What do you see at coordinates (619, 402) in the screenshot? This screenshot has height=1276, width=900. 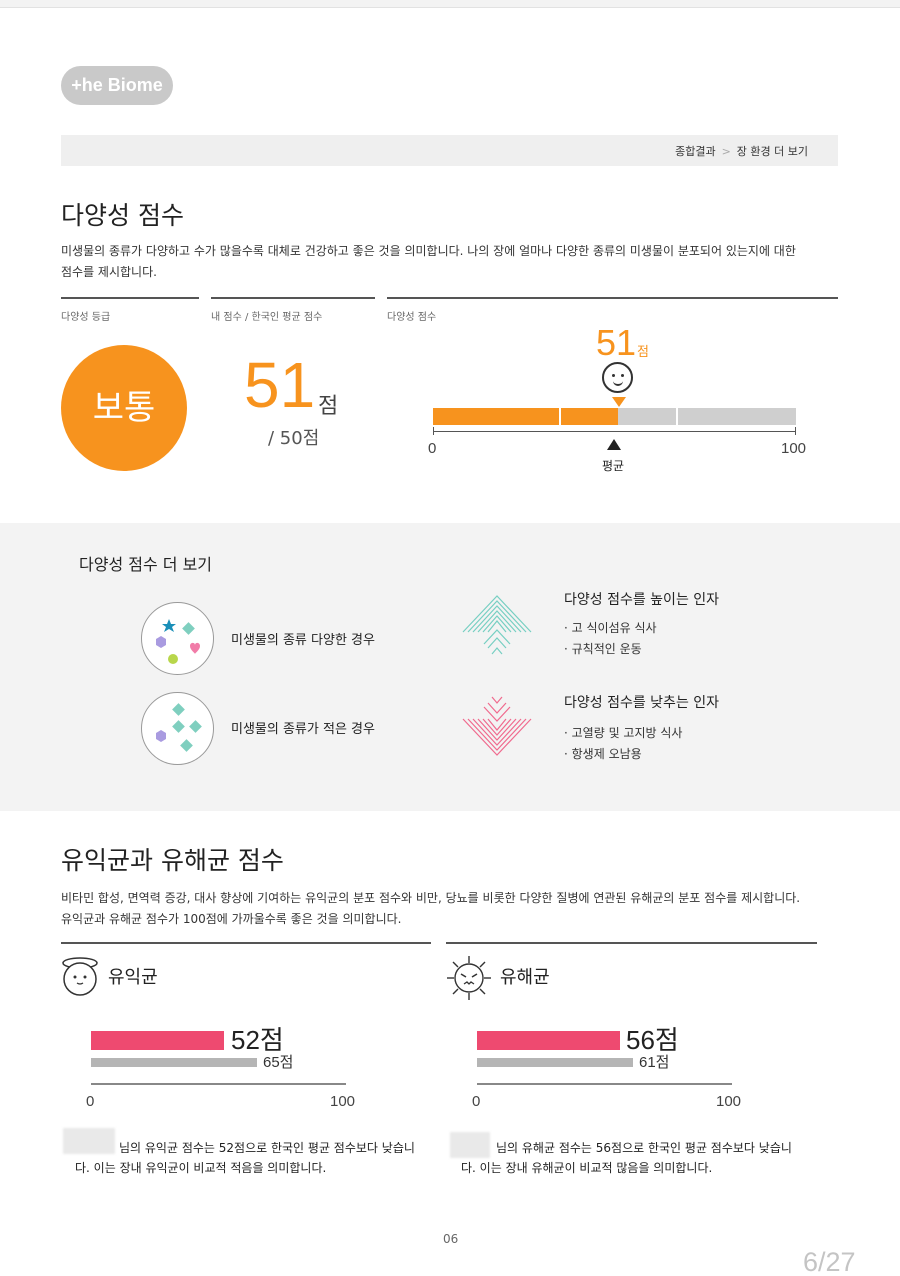 I see `value-pointer-icon` at bounding box center [619, 402].